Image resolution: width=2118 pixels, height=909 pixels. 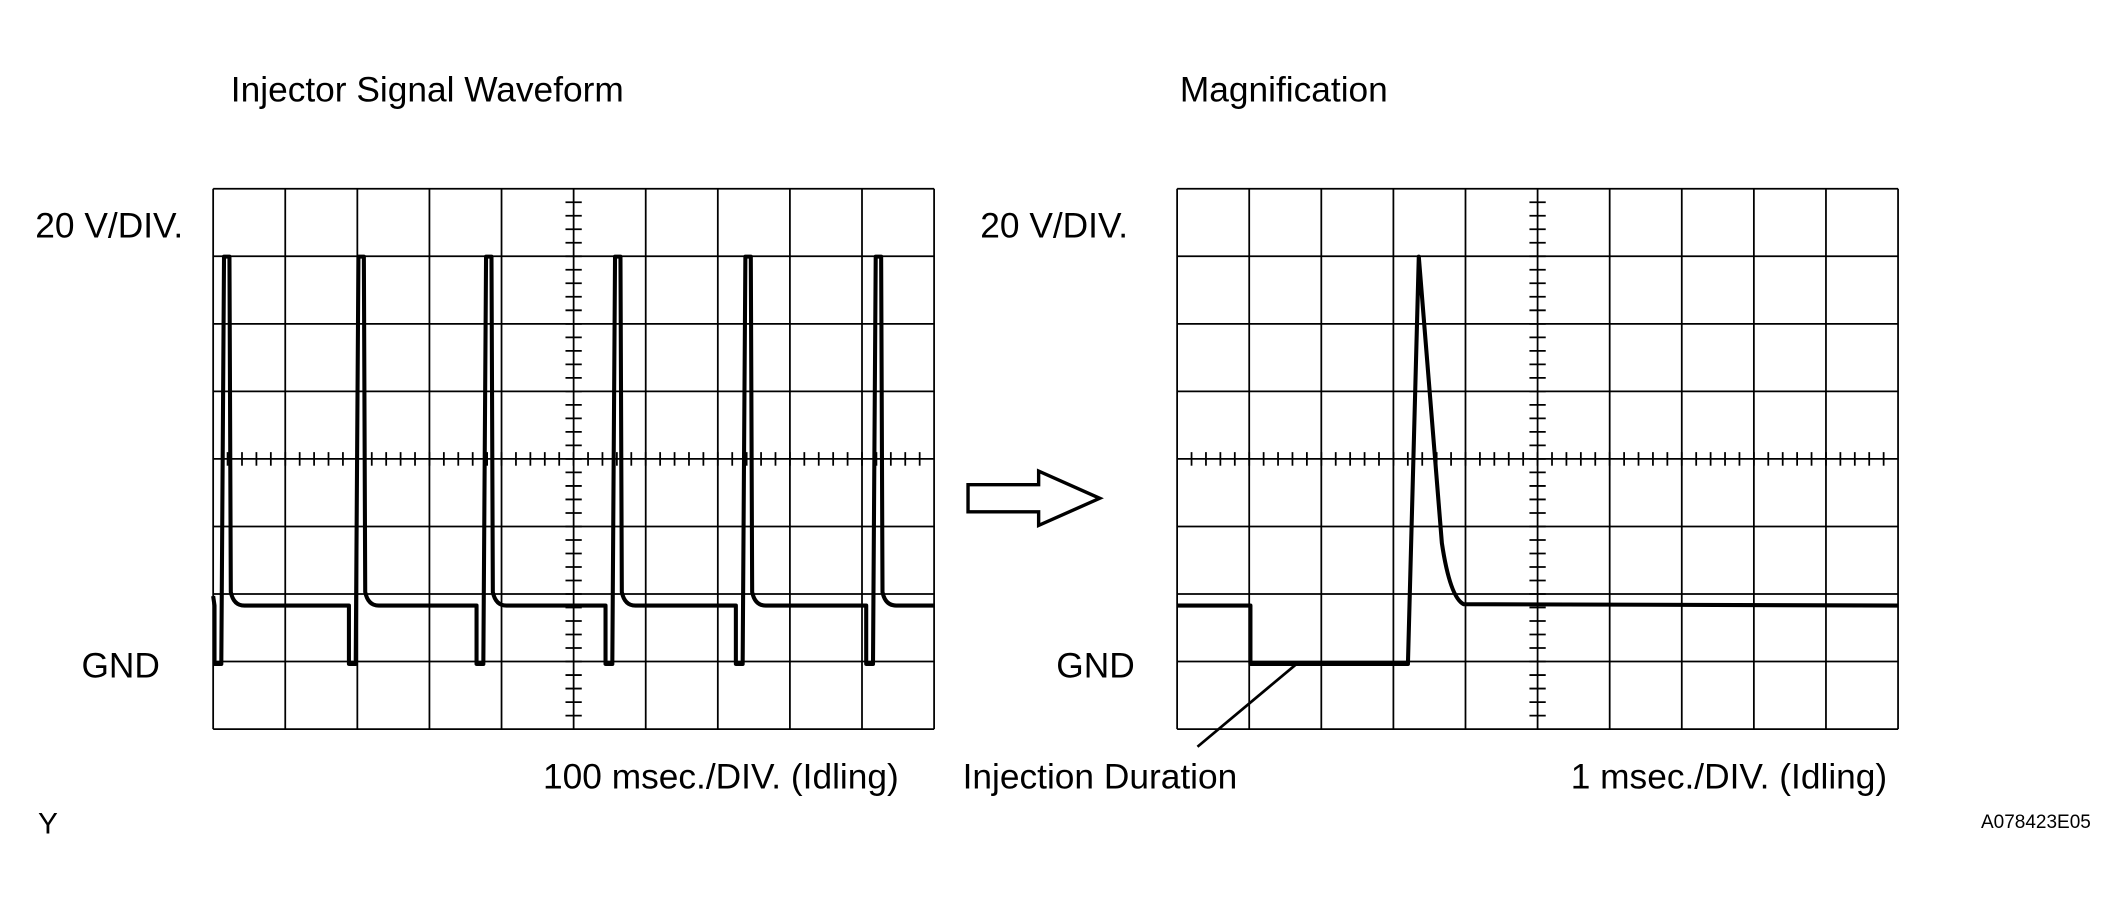 I want to click on right-voltage-scale: 20 V/DIV., so click(x=1054, y=225).